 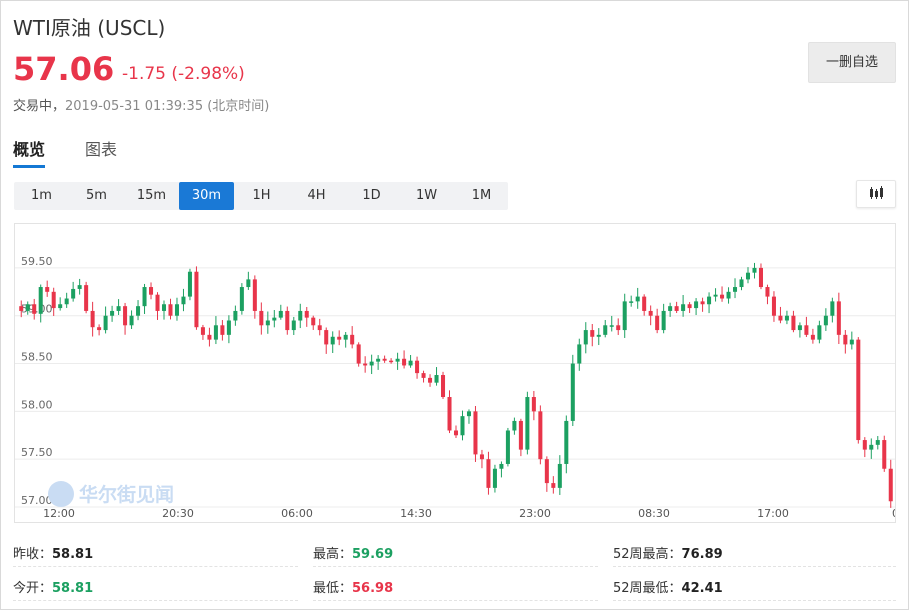 What do you see at coordinates (852, 62) in the screenshot?
I see `remove-watchlist-button: 一删自选` at bounding box center [852, 62].